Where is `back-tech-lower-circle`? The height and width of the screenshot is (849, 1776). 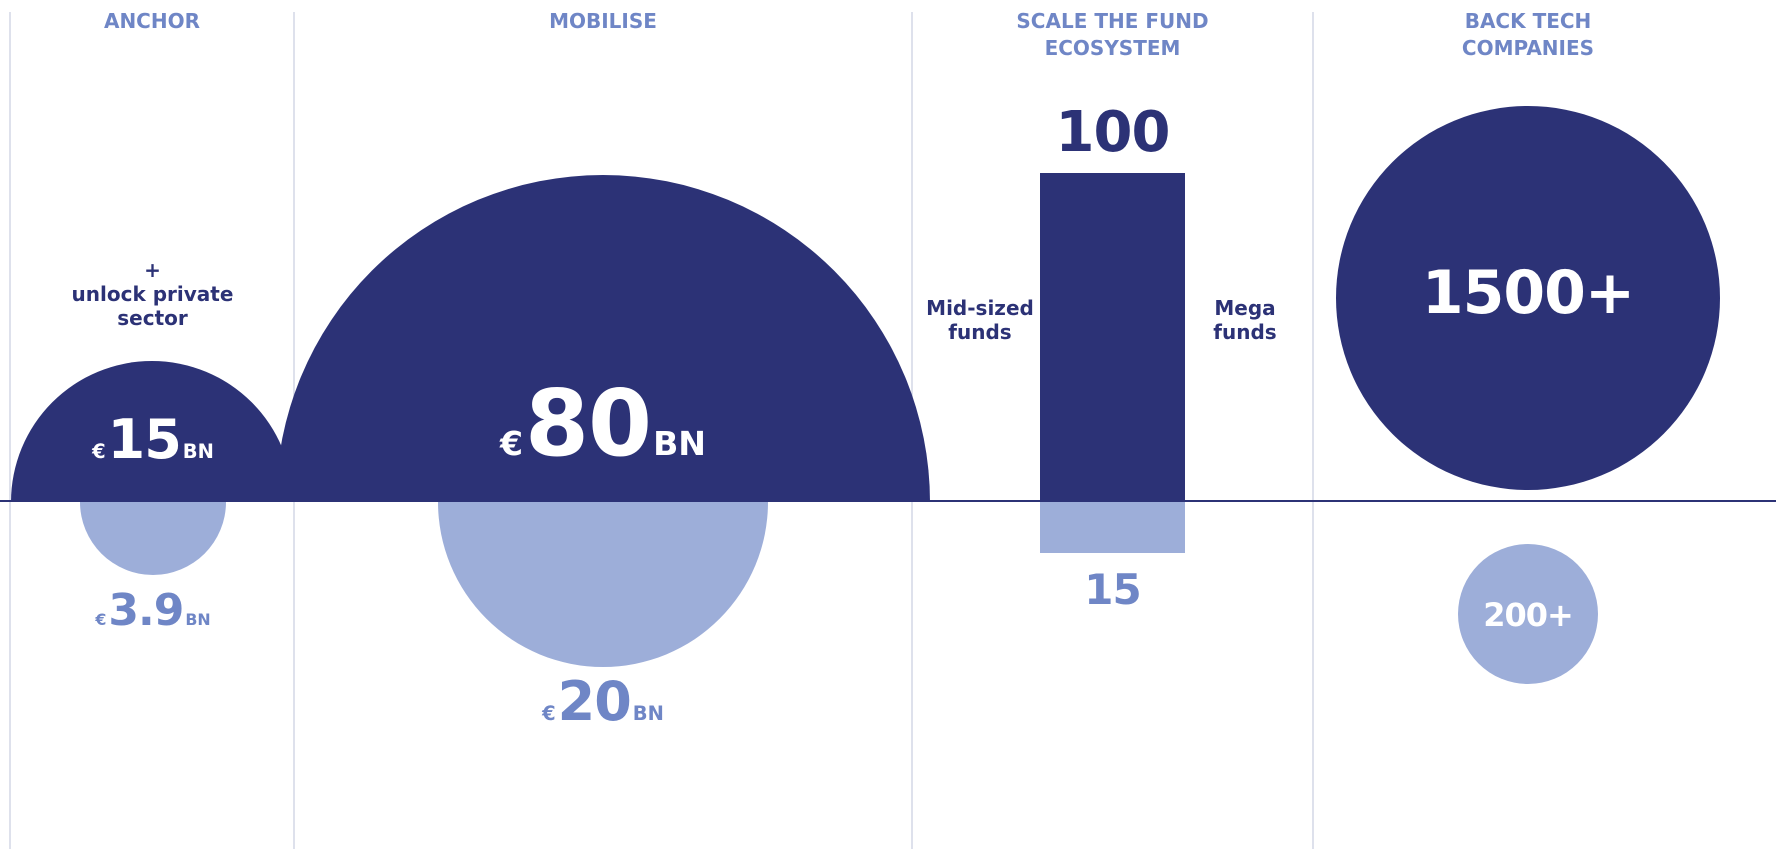 back-tech-lower-circle is located at coordinates (1528, 614).